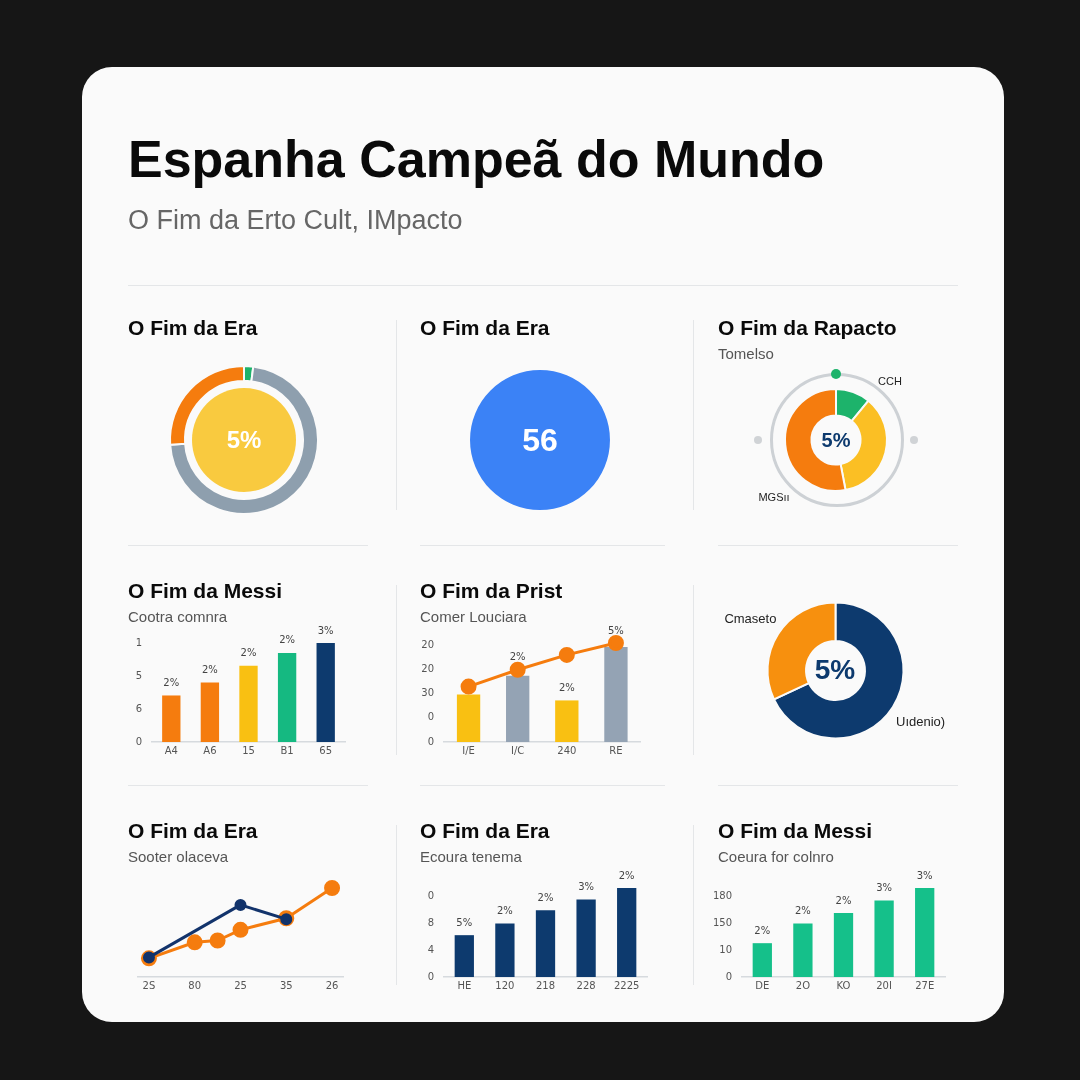 The image size is (1080, 1080). Describe the element at coordinates (616, 750) in the screenshot. I see `x-tick-label: RE` at that location.